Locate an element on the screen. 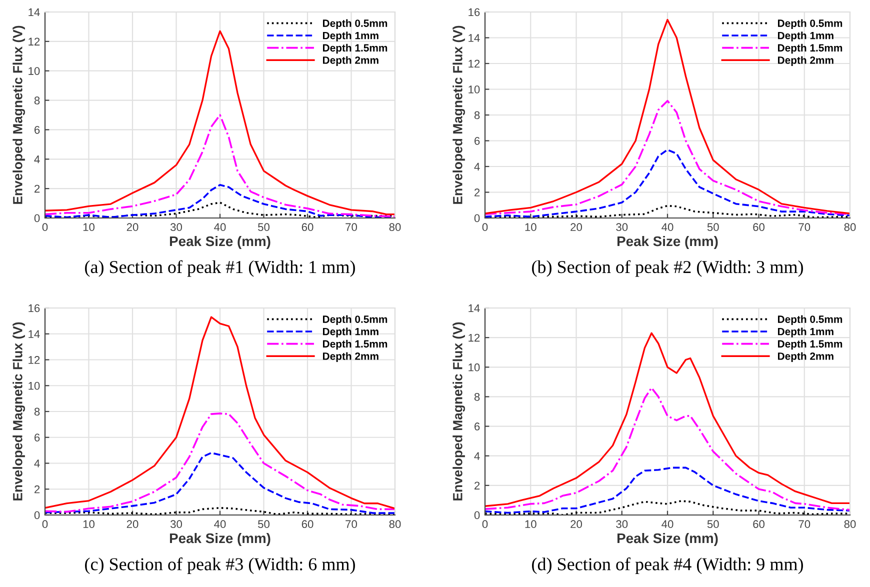  text: (d) Section of peak #4 (Width: 9 mm) is located at coordinates (667, 565).